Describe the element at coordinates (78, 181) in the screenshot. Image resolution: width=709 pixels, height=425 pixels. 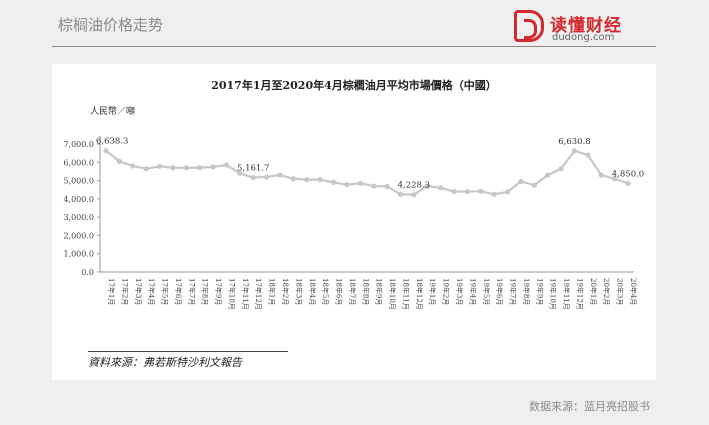
I see `y-tick-label: 5,000.0` at that location.